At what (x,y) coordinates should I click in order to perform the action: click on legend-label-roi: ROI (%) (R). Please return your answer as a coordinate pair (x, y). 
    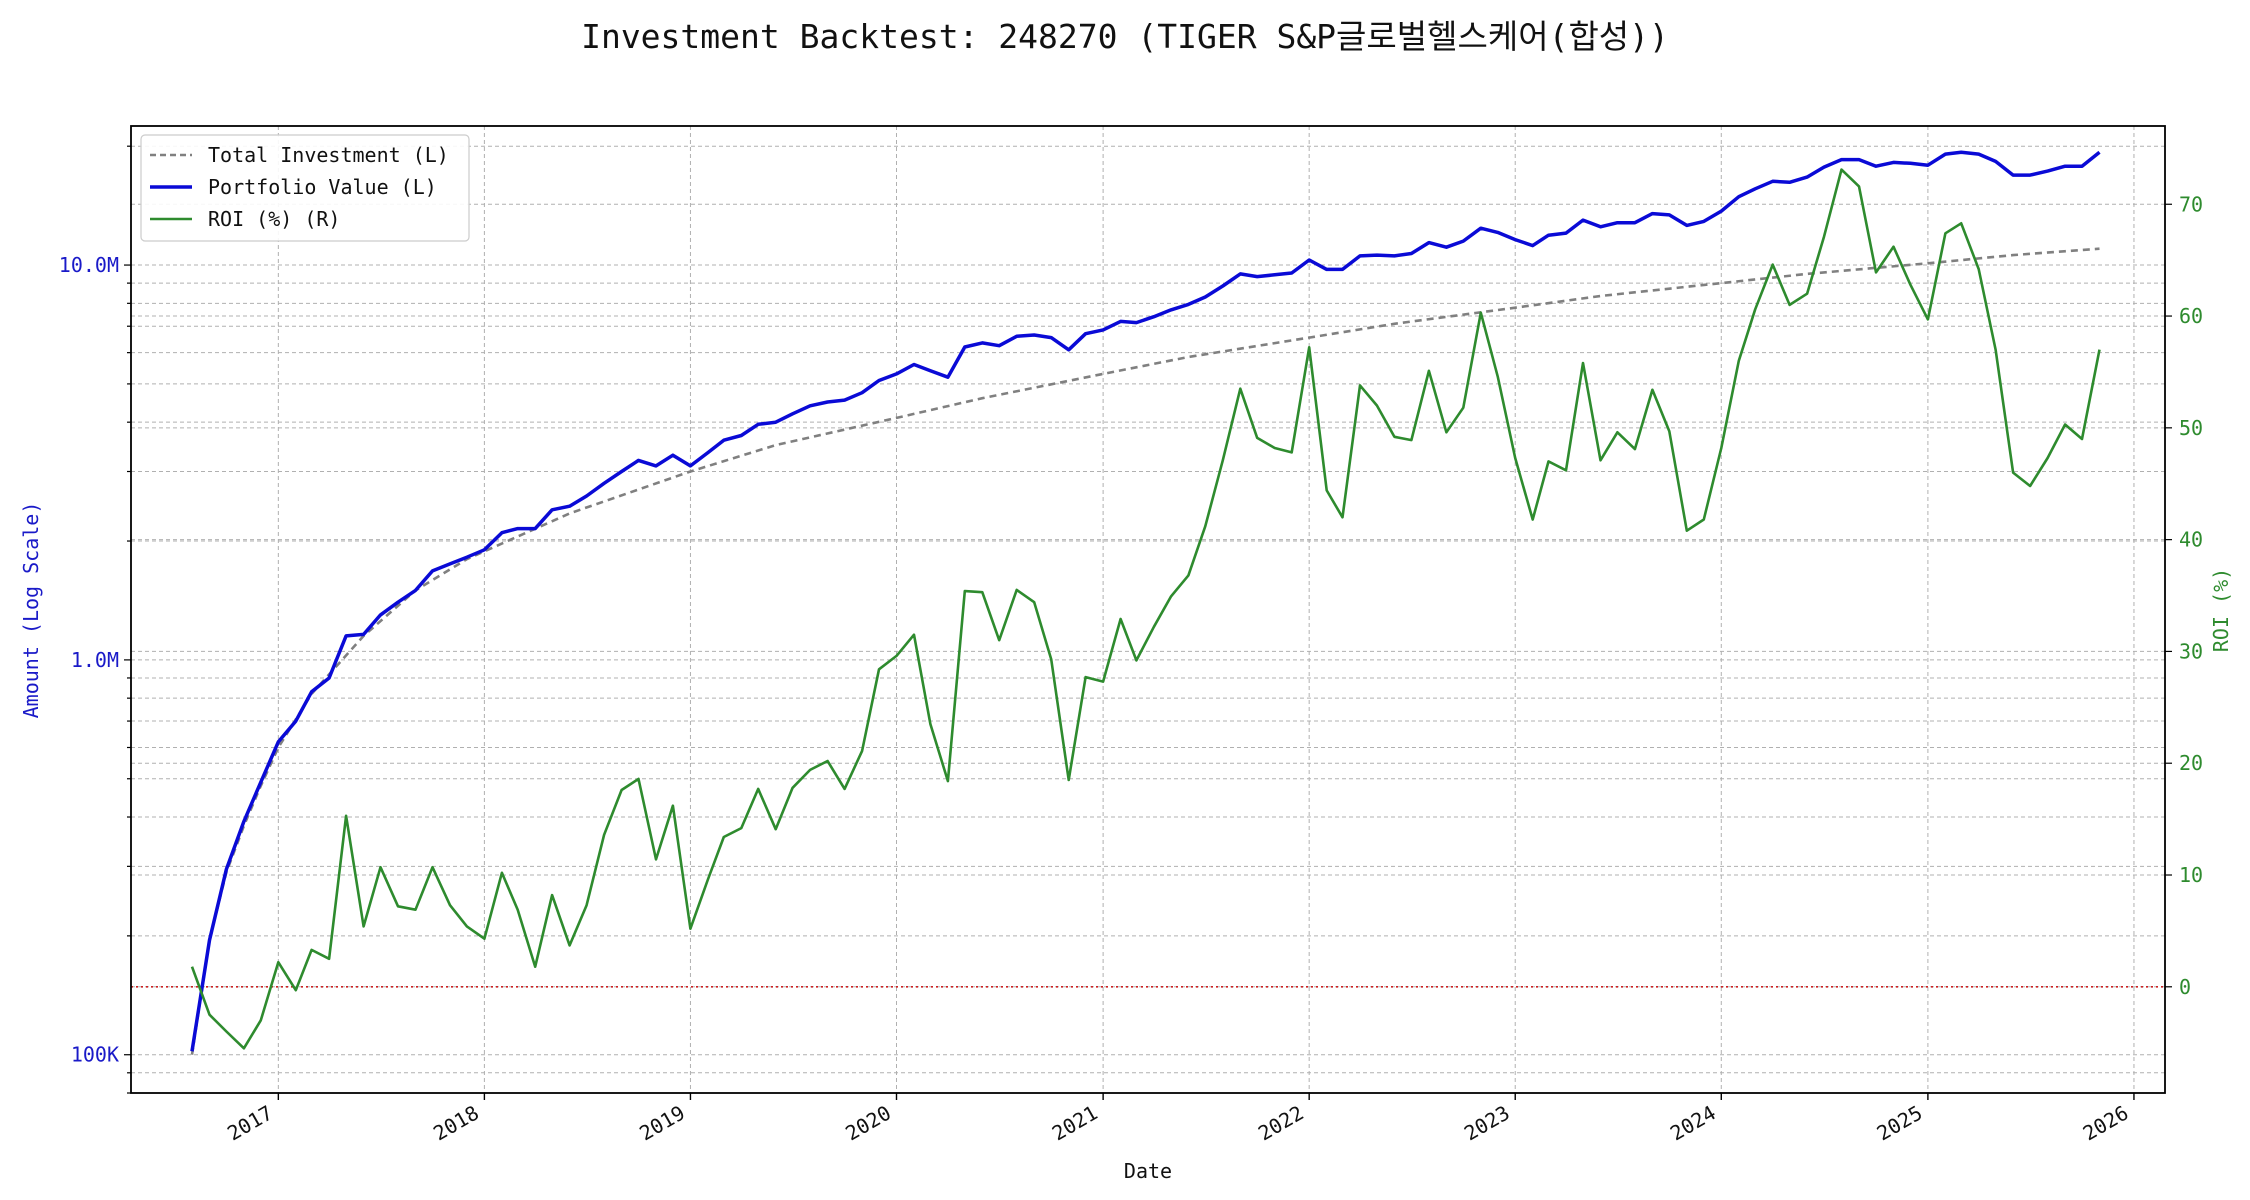
    Looking at the image, I should click on (274, 219).